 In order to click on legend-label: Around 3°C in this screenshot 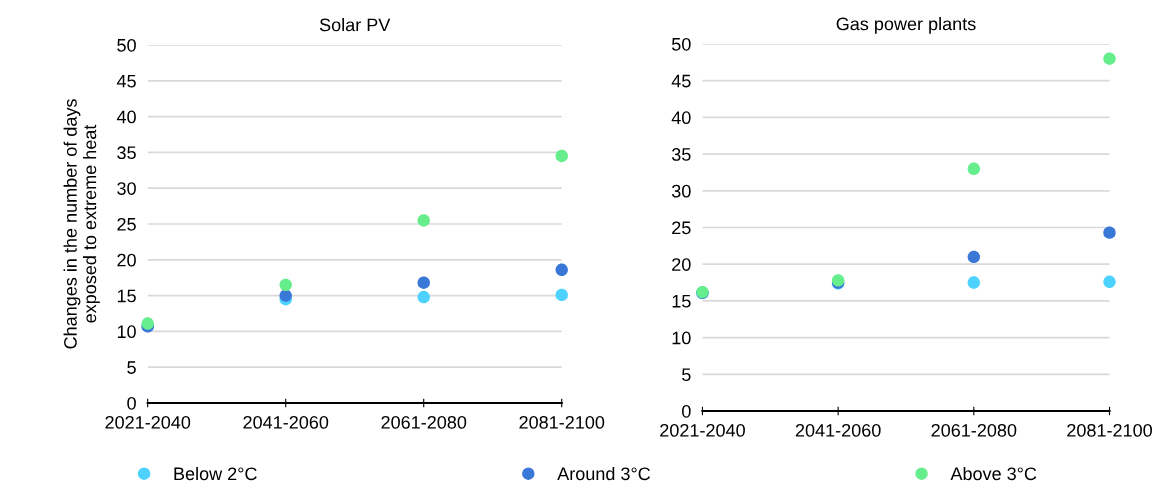, I will do `click(604, 473)`.